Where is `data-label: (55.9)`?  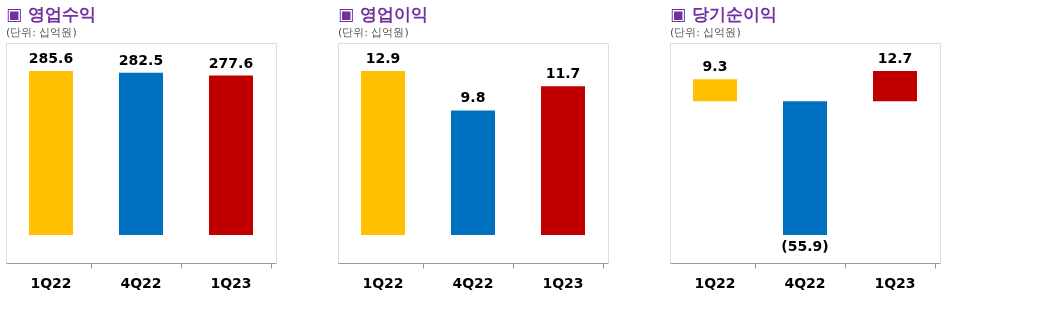 data-label: (55.9) is located at coordinates (805, 246).